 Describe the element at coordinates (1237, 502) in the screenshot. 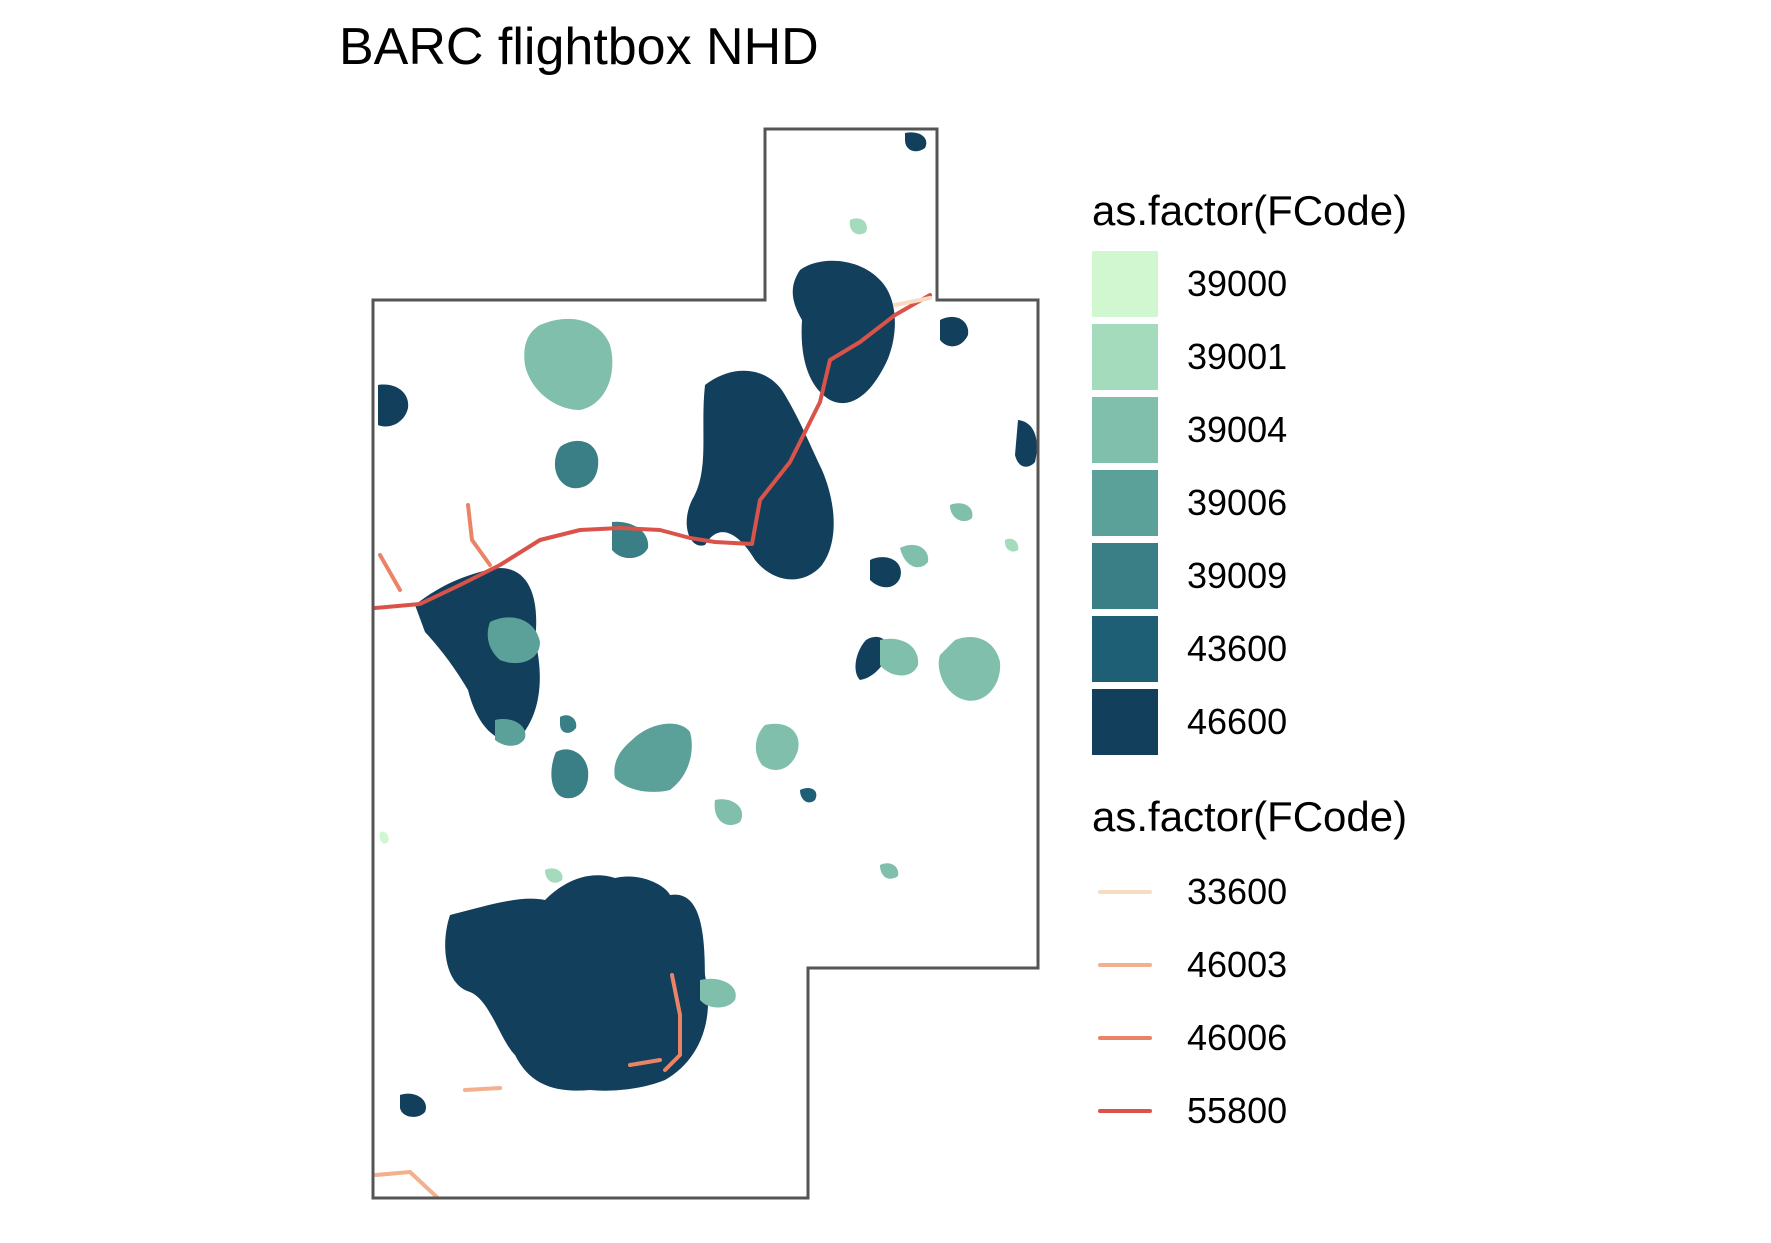

I see `legend-fill-label: 39006` at that location.